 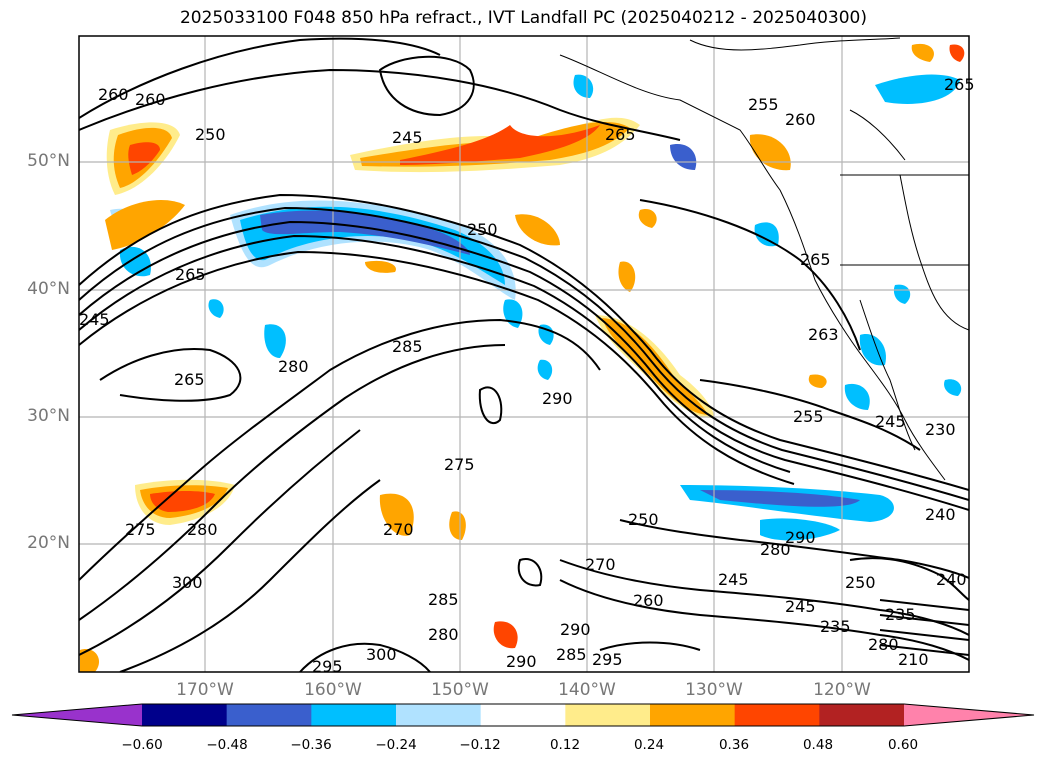 I want to click on colorbar-tick: 0.12, so click(x=565, y=745).